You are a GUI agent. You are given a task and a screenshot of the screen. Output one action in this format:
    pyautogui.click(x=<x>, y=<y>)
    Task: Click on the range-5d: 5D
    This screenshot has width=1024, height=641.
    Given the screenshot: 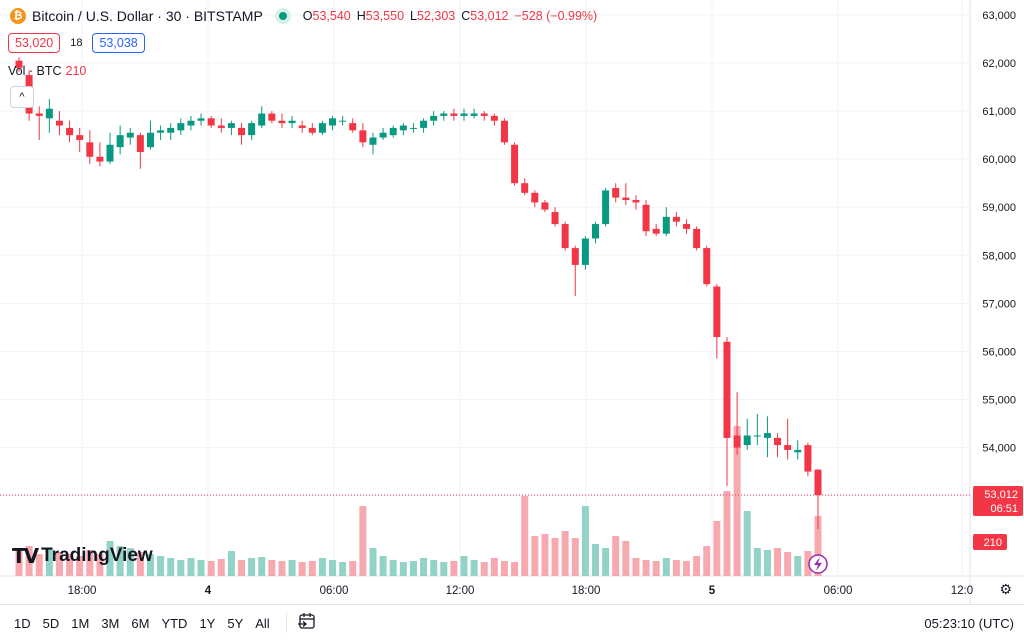 What is the action you would take?
    pyautogui.click(x=51, y=623)
    